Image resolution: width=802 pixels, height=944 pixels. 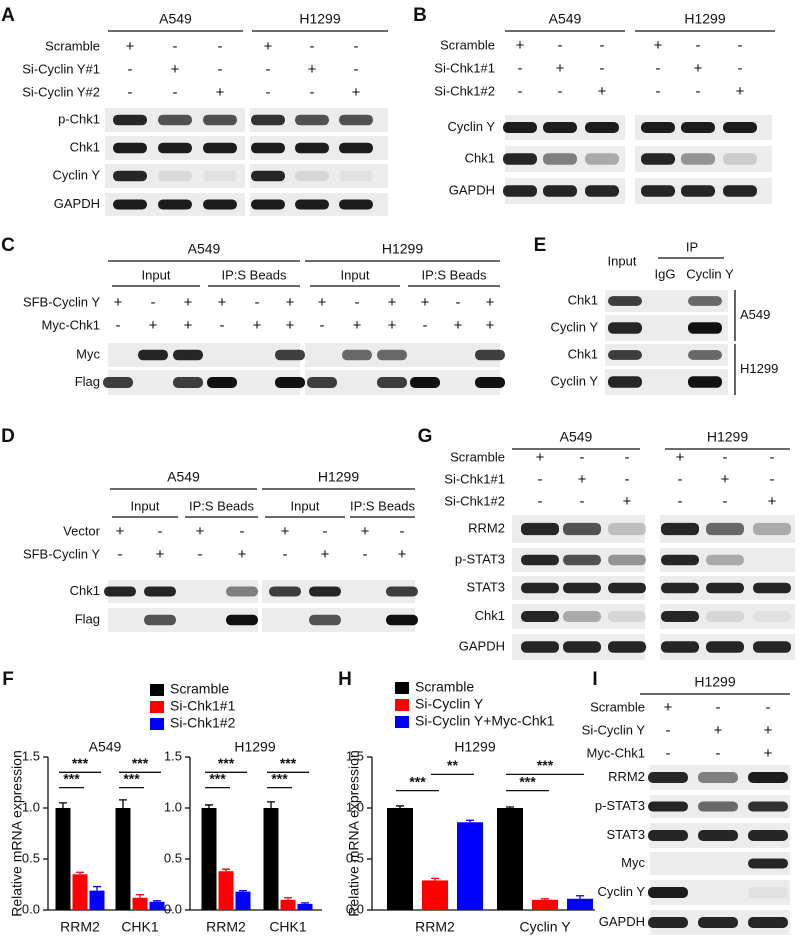 I want to click on lane-header: IgG, so click(x=665, y=273).